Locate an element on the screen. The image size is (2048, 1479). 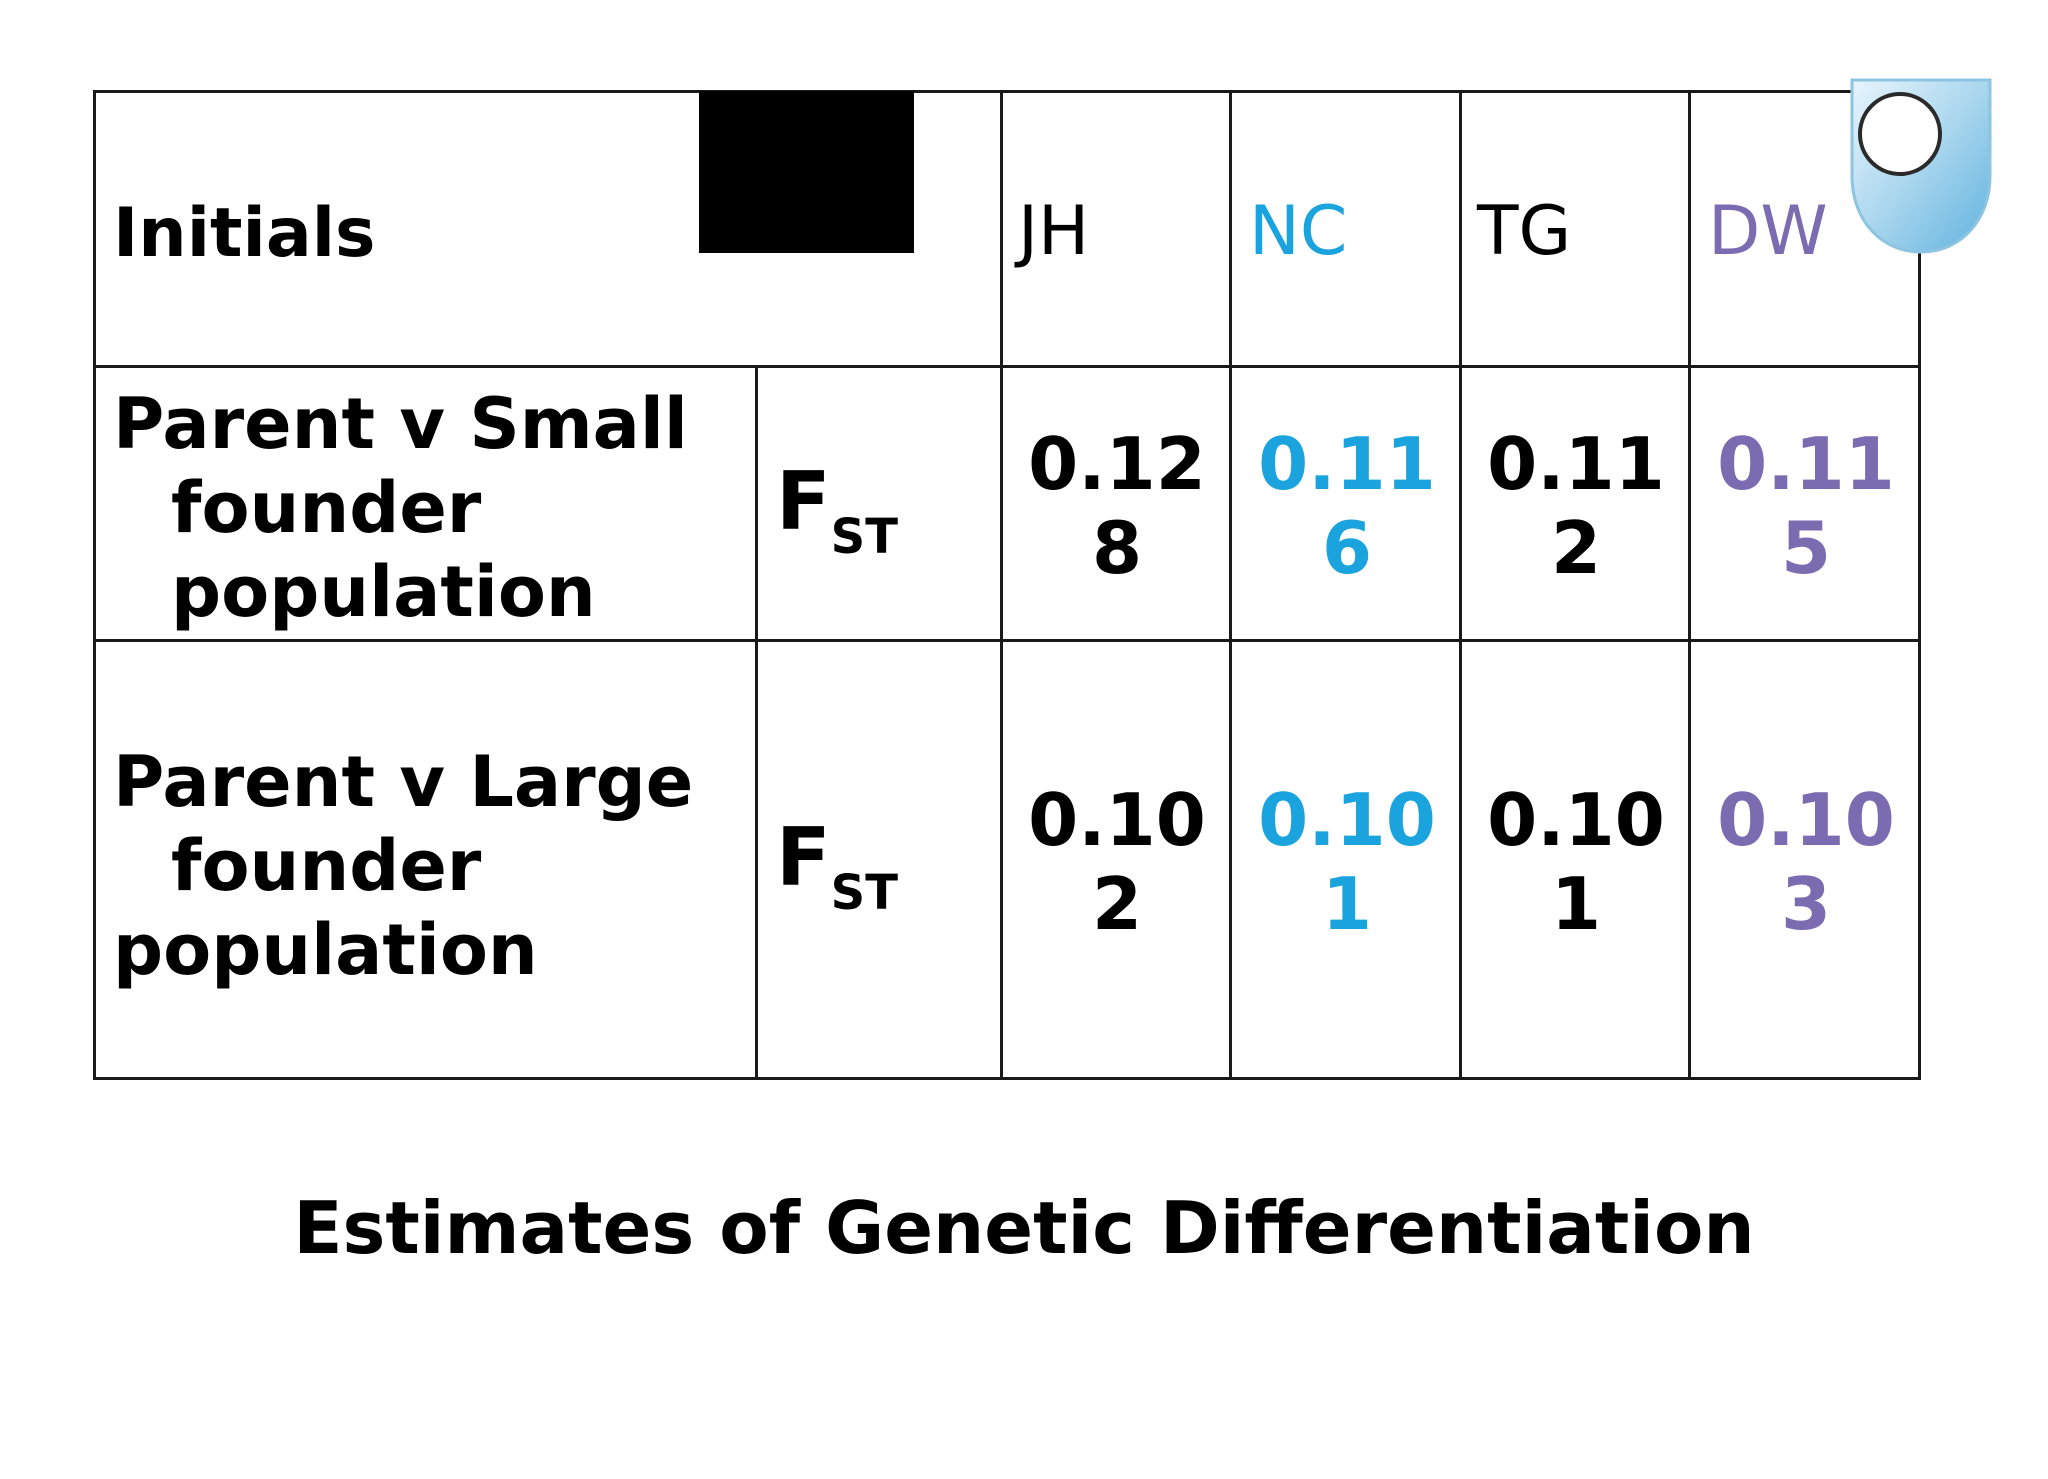
header-label: Initials is located at coordinates (244, 233).